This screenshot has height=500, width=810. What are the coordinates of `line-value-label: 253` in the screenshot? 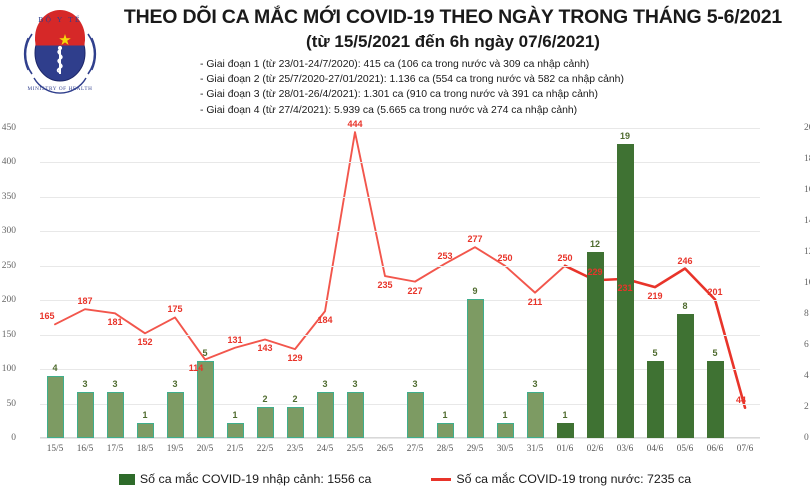 It's located at (445, 255).